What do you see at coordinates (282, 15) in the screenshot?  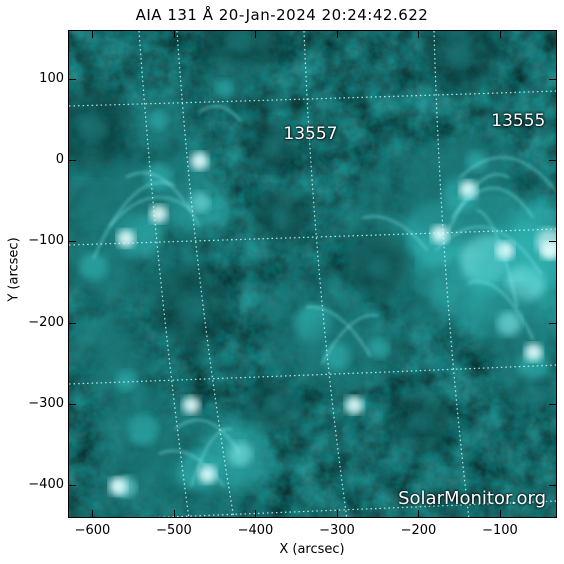 I see `plot-title: AIA 131 Å 20-Jan-2024 20:24:42.622` at bounding box center [282, 15].